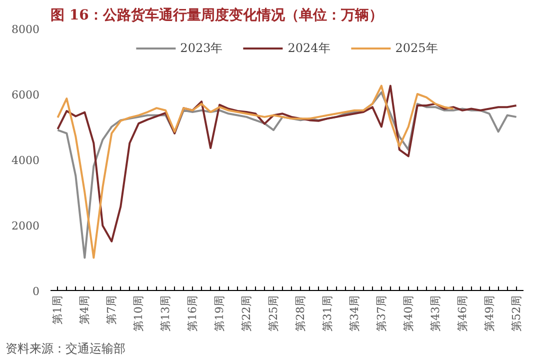 This screenshot has height=360, width=553. What do you see at coordinates (381, 313) in the screenshot?
I see `x-tick-label: 第37周` at bounding box center [381, 313].